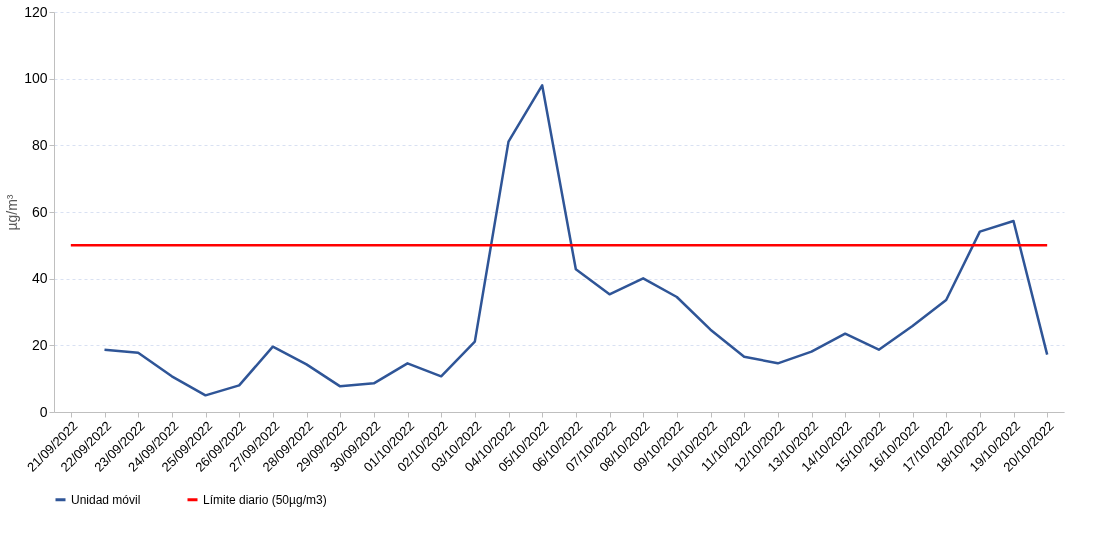 This screenshot has height=547, width=1099. Describe the element at coordinates (36, 11) in the screenshot. I see `y-tick-label: 120` at that location.